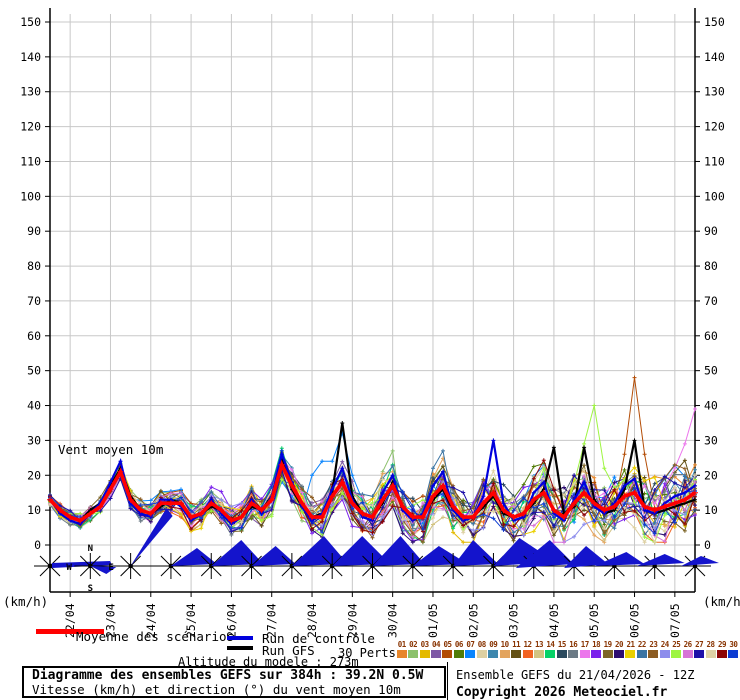 This screenshot has height=700, width=740. What do you see at coordinates (393, 620) in the screenshot?
I see `svg-text: 30/04` at bounding box center [393, 620].